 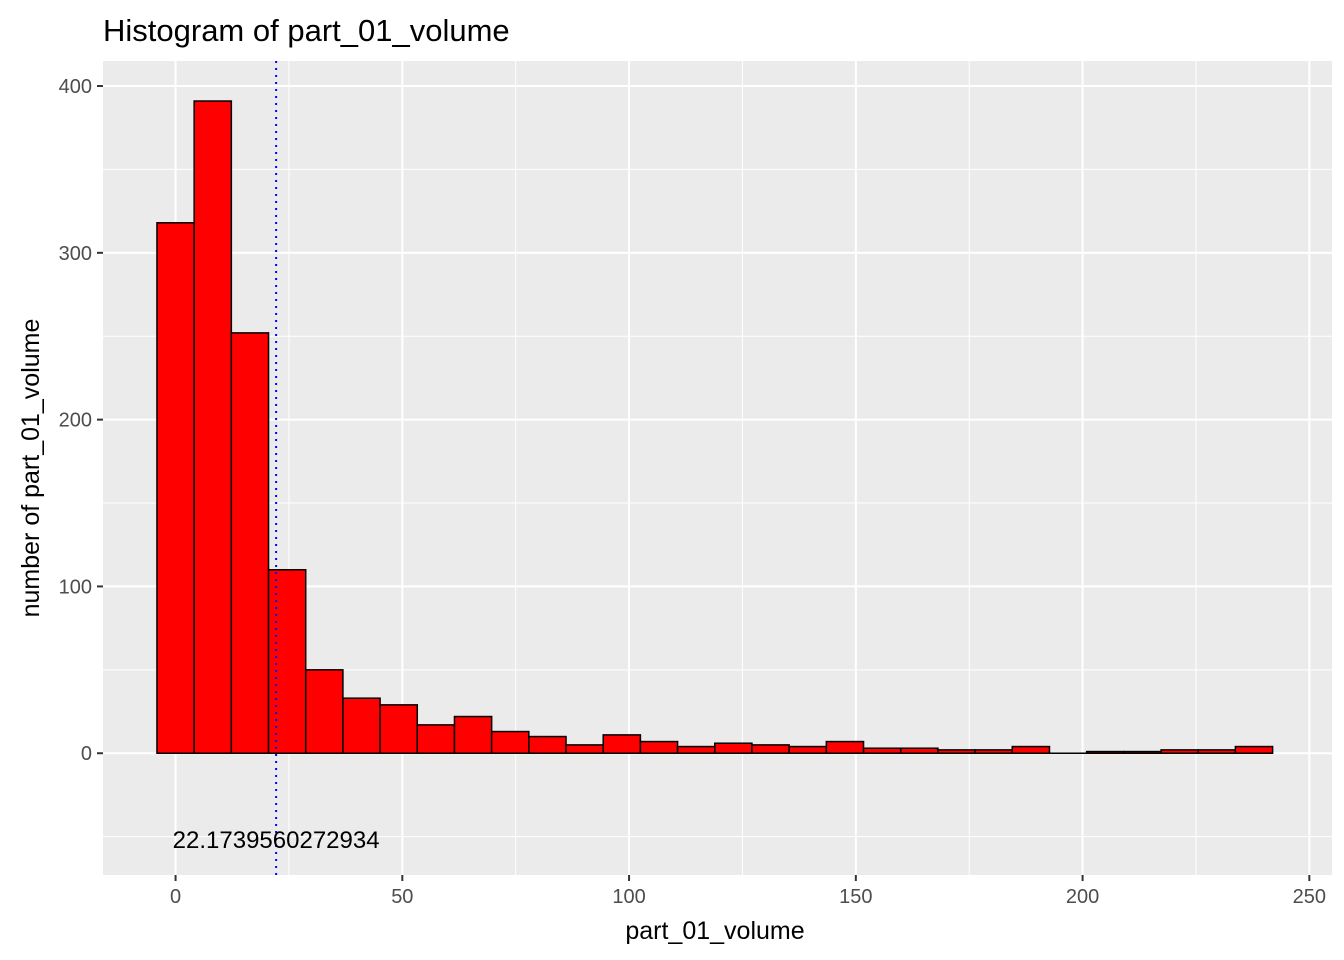 What do you see at coordinates (75, 87) in the screenshot?
I see `y-tick-label: 400` at bounding box center [75, 87].